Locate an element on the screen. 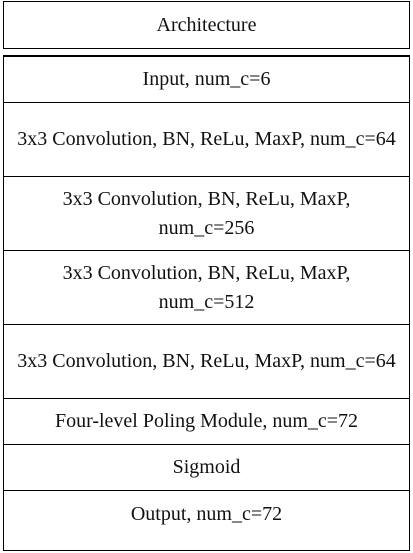 The height and width of the screenshot is (553, 413). row-text: Input, num_c=6 is located at coordinates (206, 79).